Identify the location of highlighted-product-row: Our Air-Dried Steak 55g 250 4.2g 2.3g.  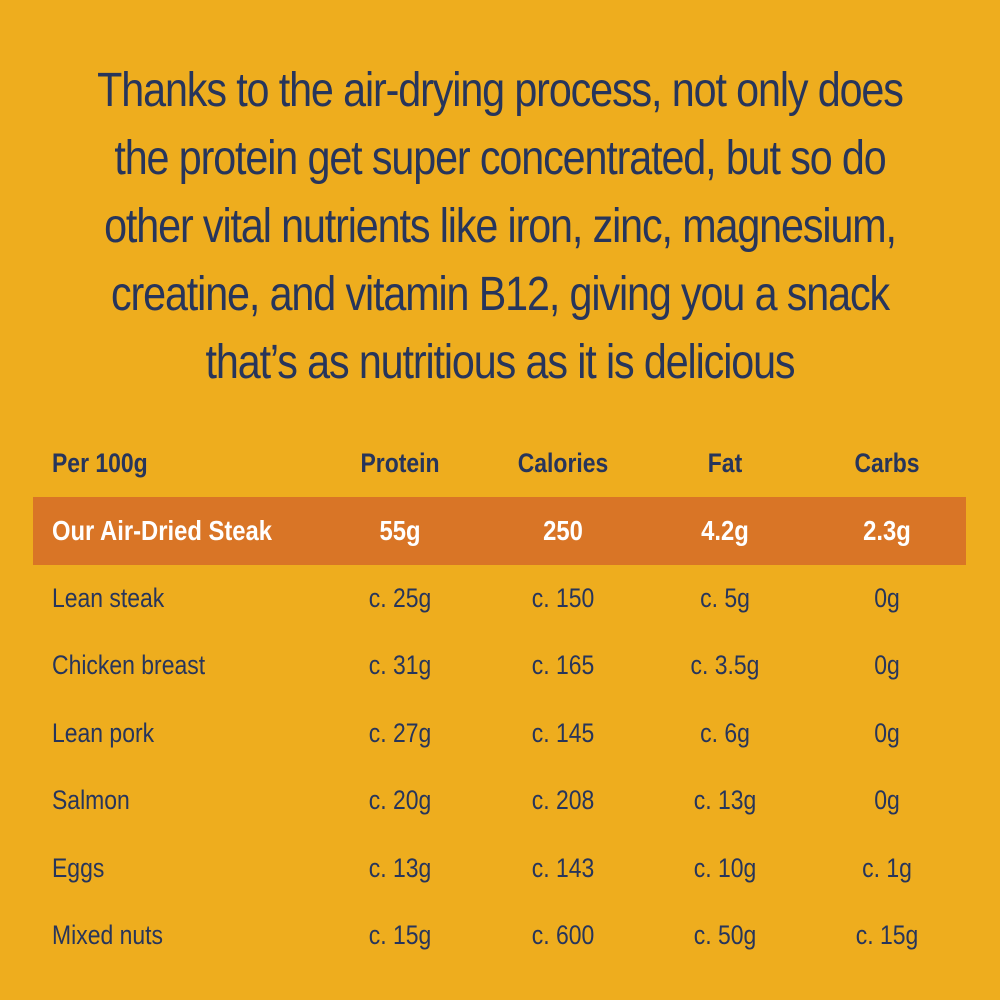
(499, 531).